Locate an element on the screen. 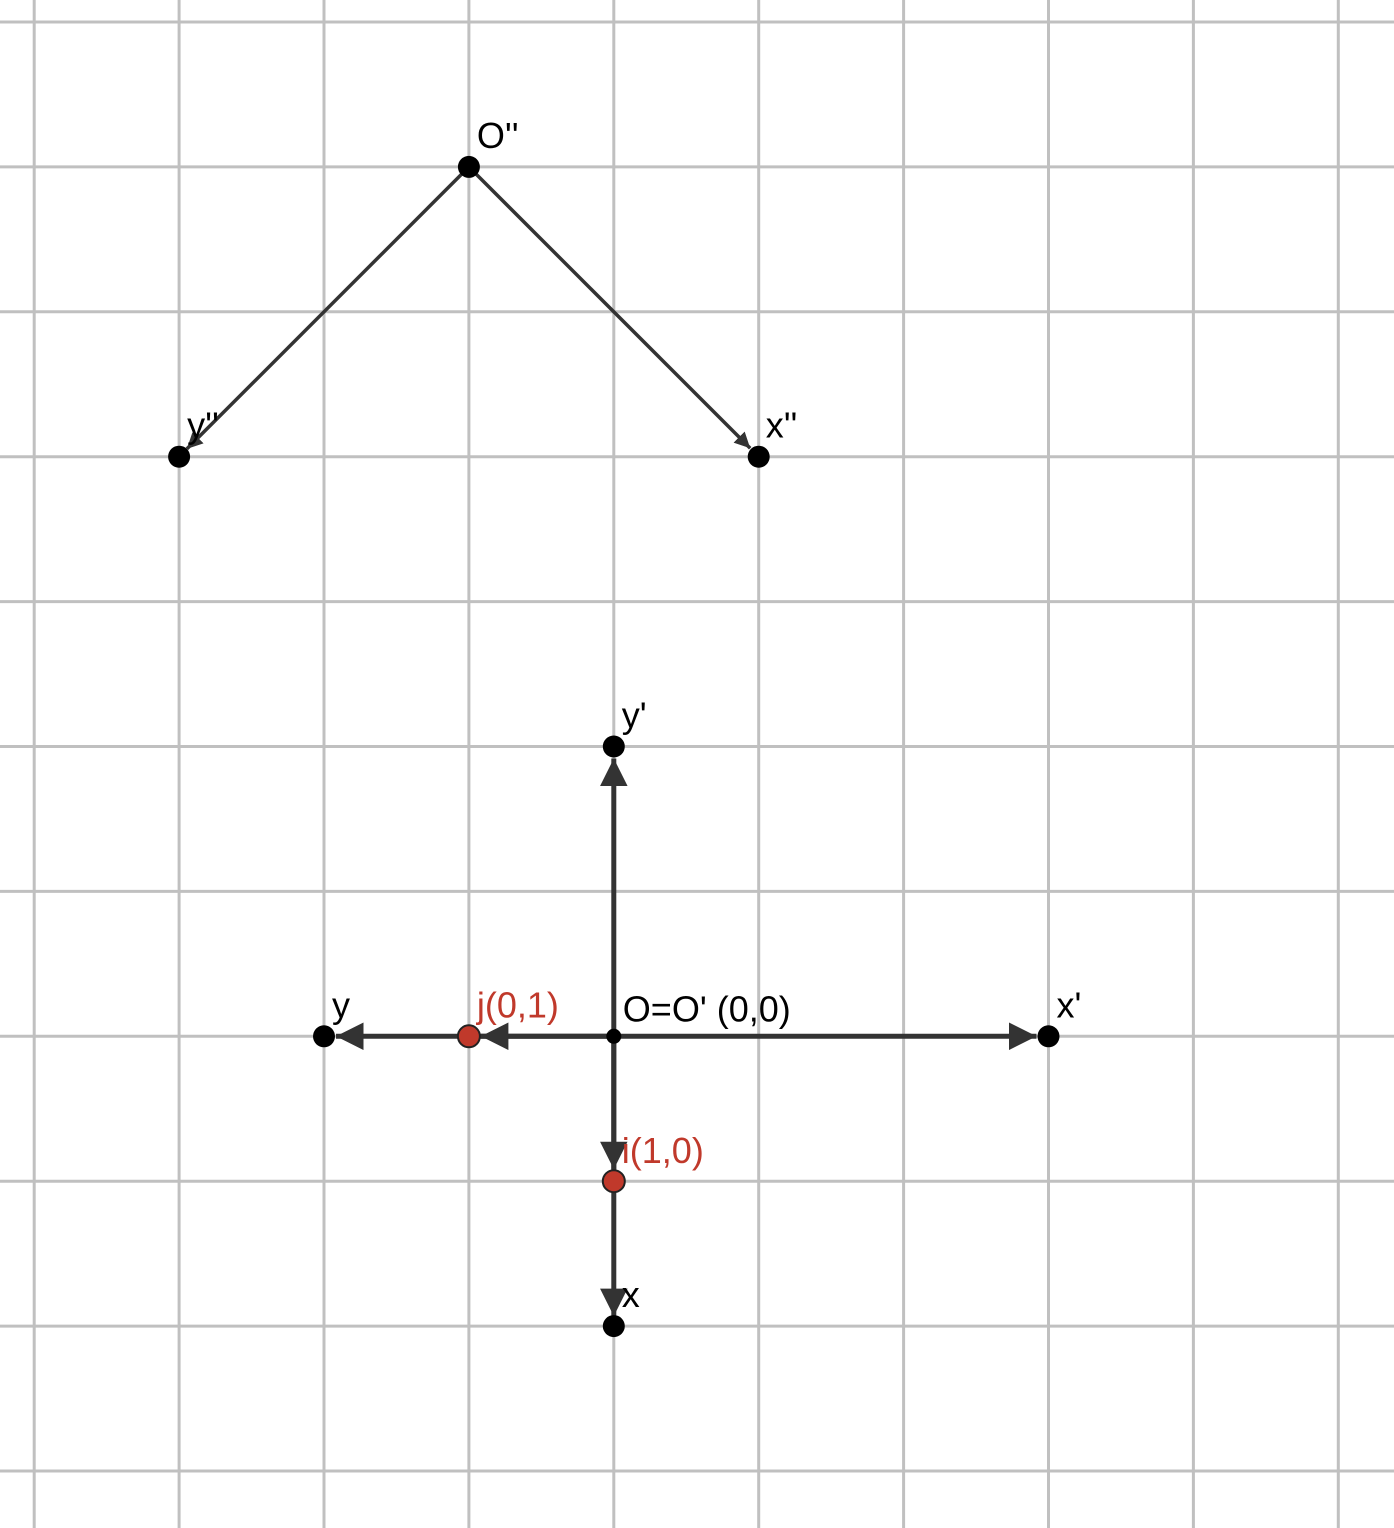 The image size is (1394, 1528). label-y1: y' is located at coordinates (634, 715).